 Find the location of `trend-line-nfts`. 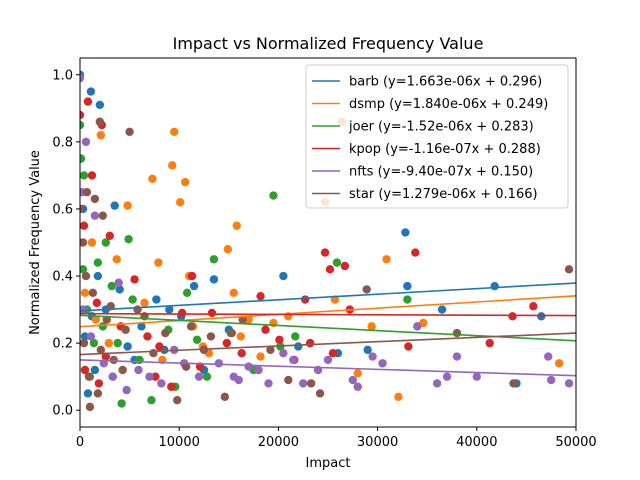

trend-line-nfts is located at coordinates (328, 368).